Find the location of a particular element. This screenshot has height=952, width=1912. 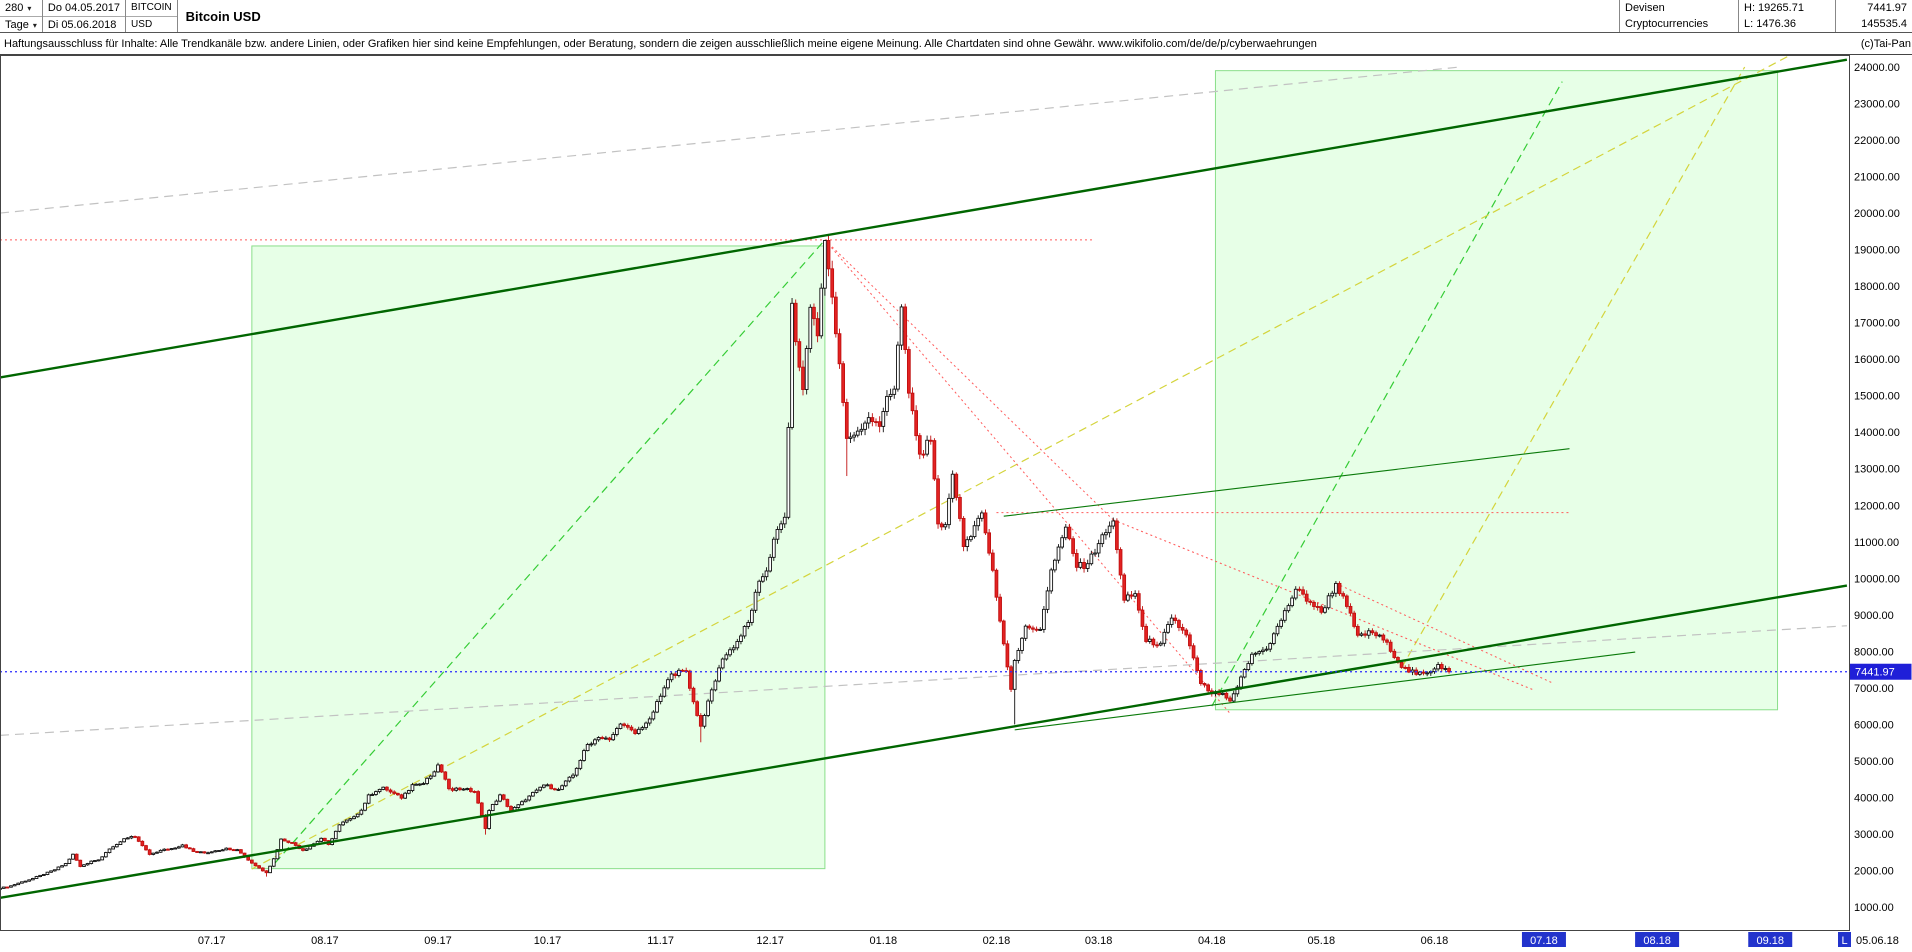

month-label: 11.17 is located at coordinates (660, 941).